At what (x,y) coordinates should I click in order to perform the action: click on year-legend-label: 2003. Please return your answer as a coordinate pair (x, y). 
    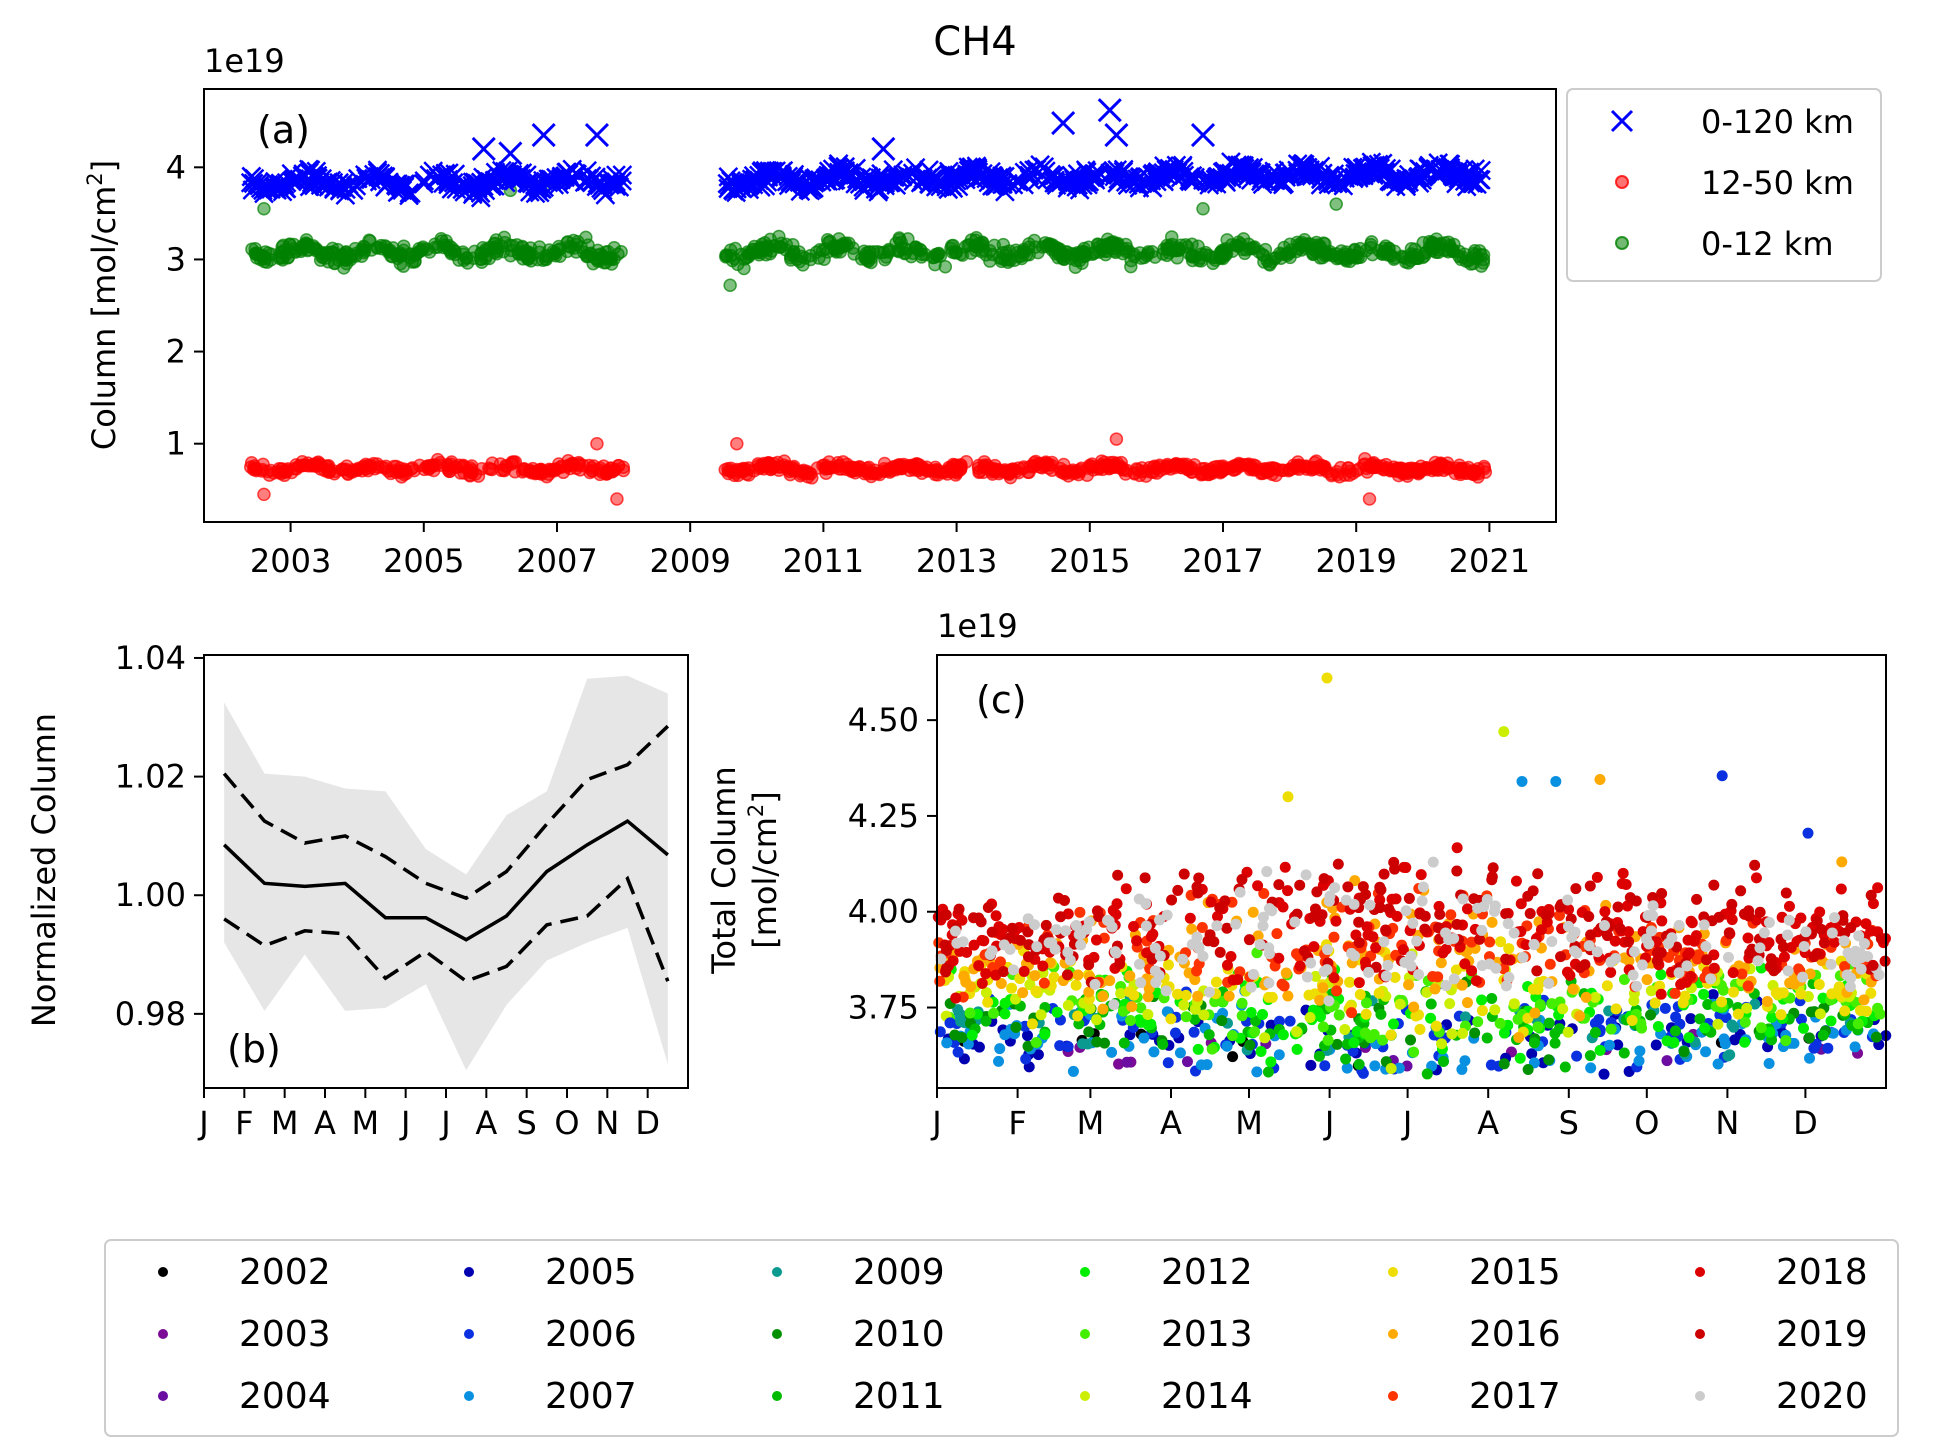
    Looking at the image, I should click on (285, 1334).